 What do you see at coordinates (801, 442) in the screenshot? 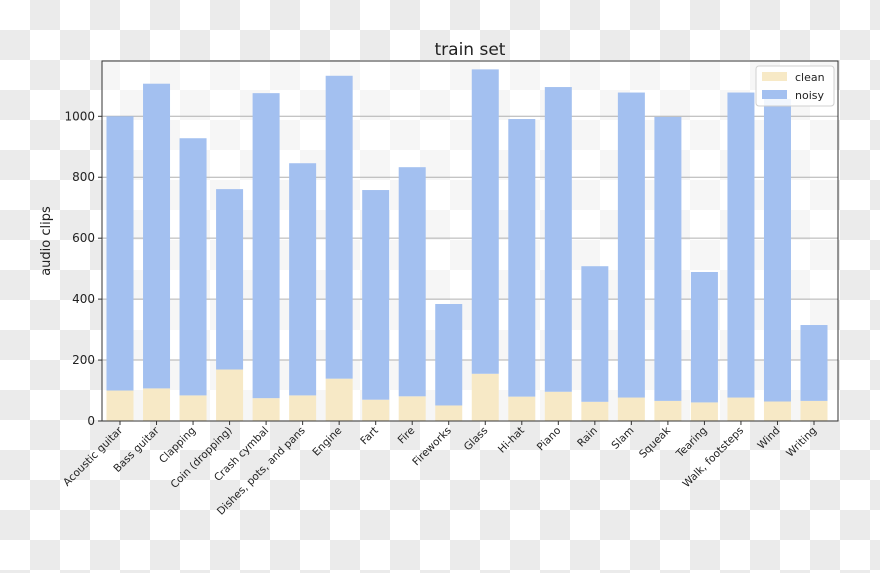
I see `x-tick-label: Writing` at bounding box center [801, 442].